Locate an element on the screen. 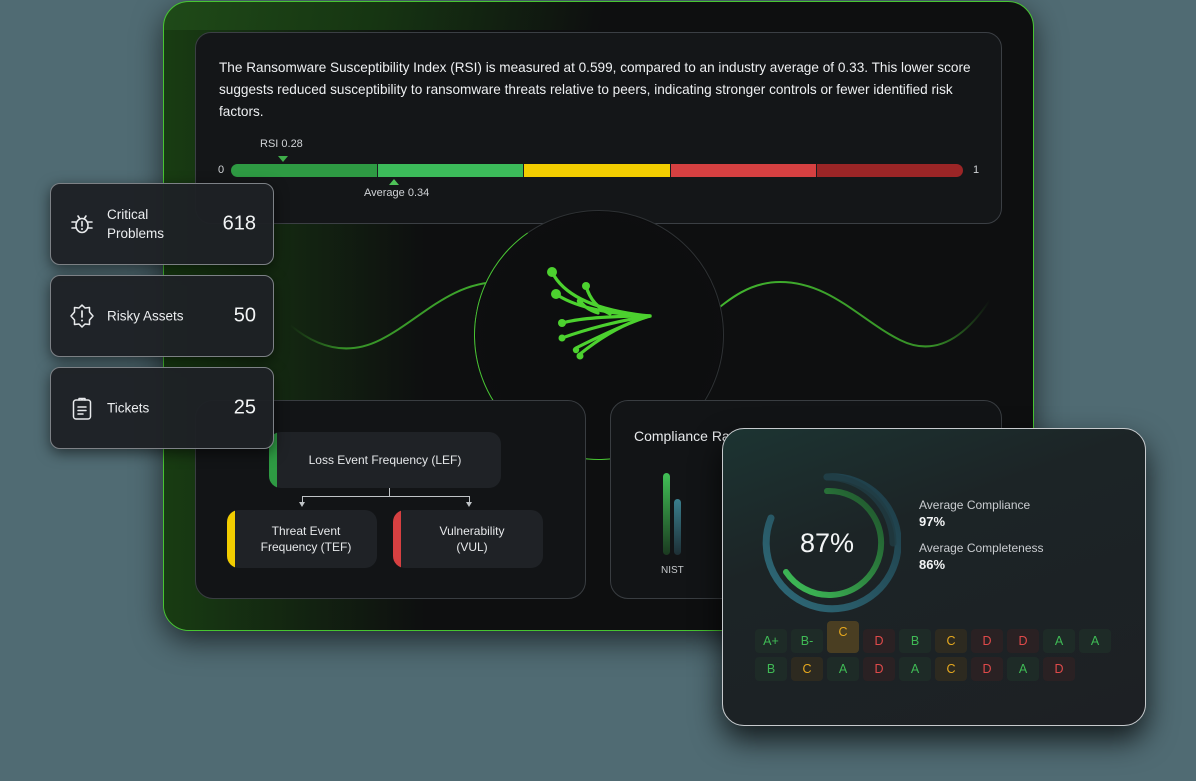 This screenshot has width=1196, height=781. gauge-value: 87% is located at coordinates (827, 542).